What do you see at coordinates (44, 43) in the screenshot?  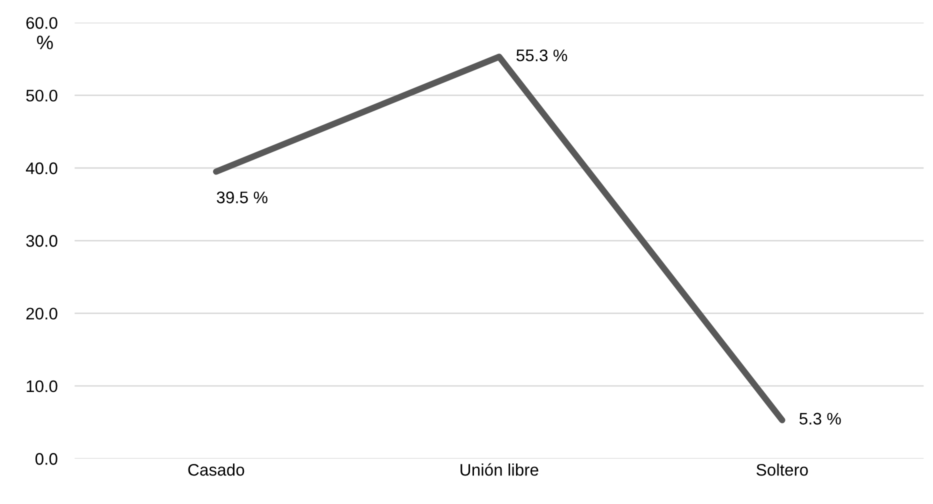 I see `y-axis-title: %` at bounding box center [44, 43].